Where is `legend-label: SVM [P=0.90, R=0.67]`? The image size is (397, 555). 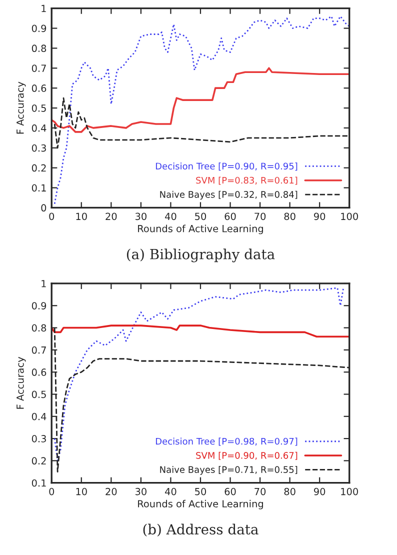
legend-label: SVM [P=0.90, R=0.67] is located at coordinates (247, 456).